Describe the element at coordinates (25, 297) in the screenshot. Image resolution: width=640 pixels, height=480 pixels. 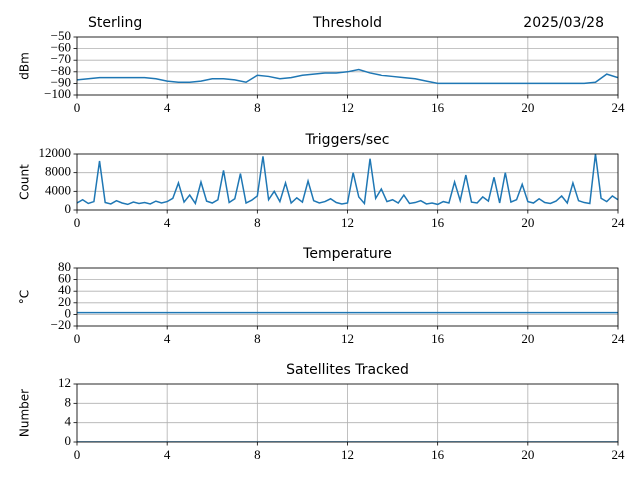
I see `y-axis-label: °C` at that location.